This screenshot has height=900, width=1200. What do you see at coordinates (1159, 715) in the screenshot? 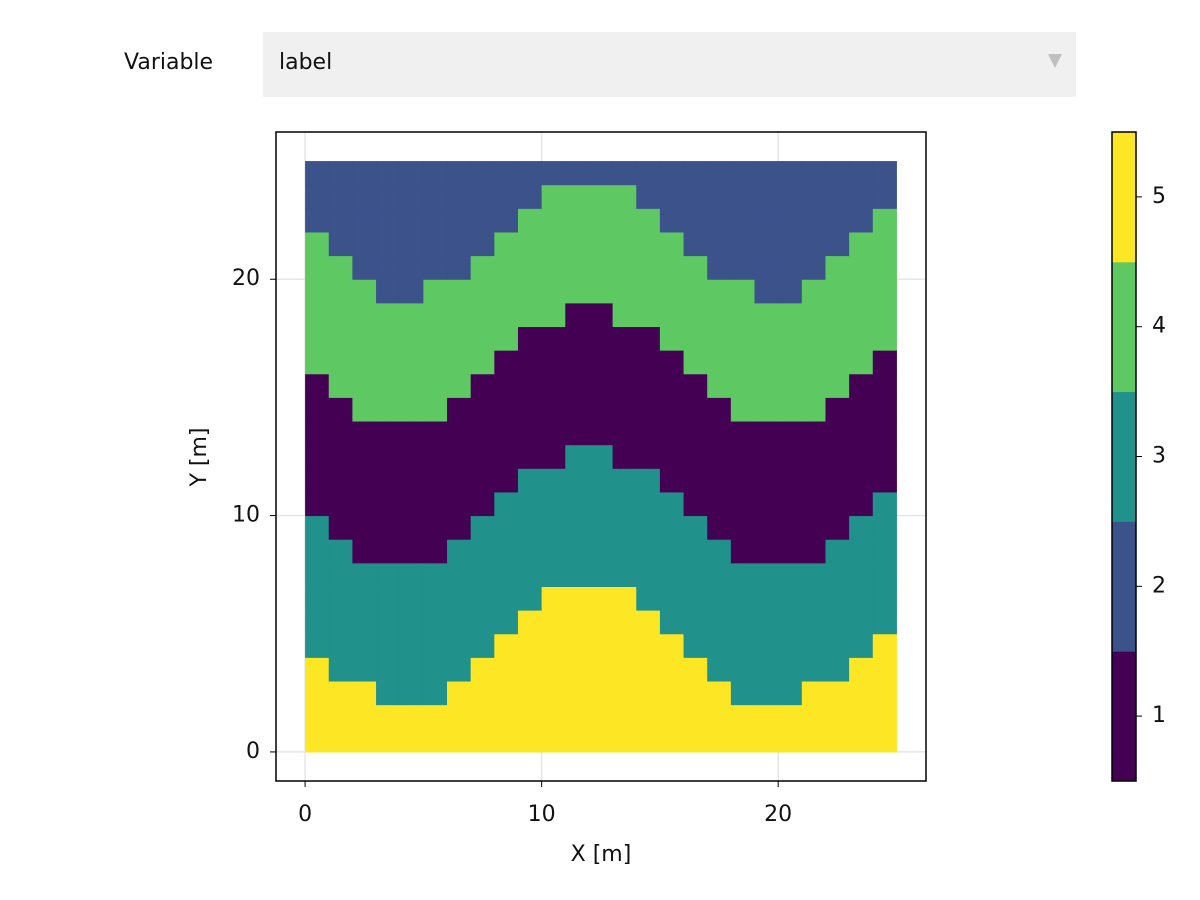
I see `colorbar-tick-label: 1` at bounding box center [1159, 715].